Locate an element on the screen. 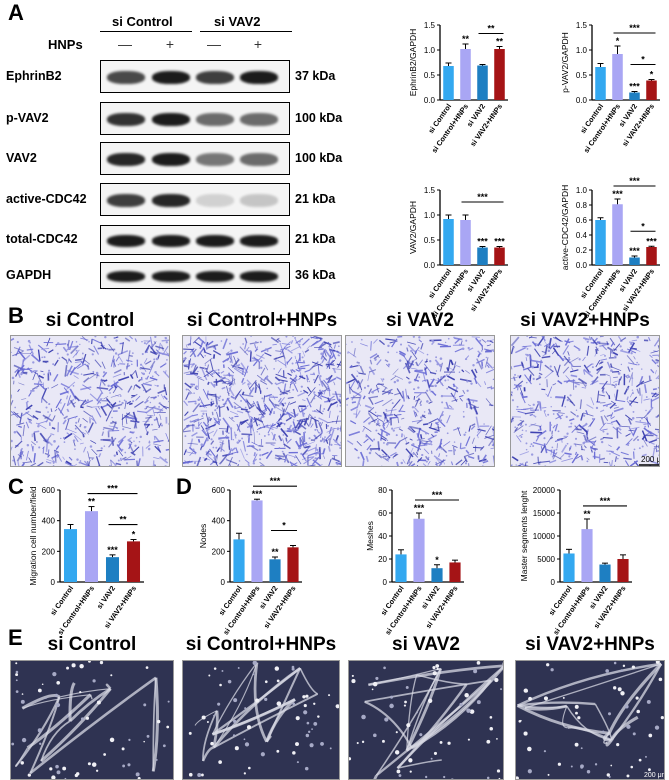 The image size is (669, 780). tube-texture: 200 μm is located at coordinates (590, 720).